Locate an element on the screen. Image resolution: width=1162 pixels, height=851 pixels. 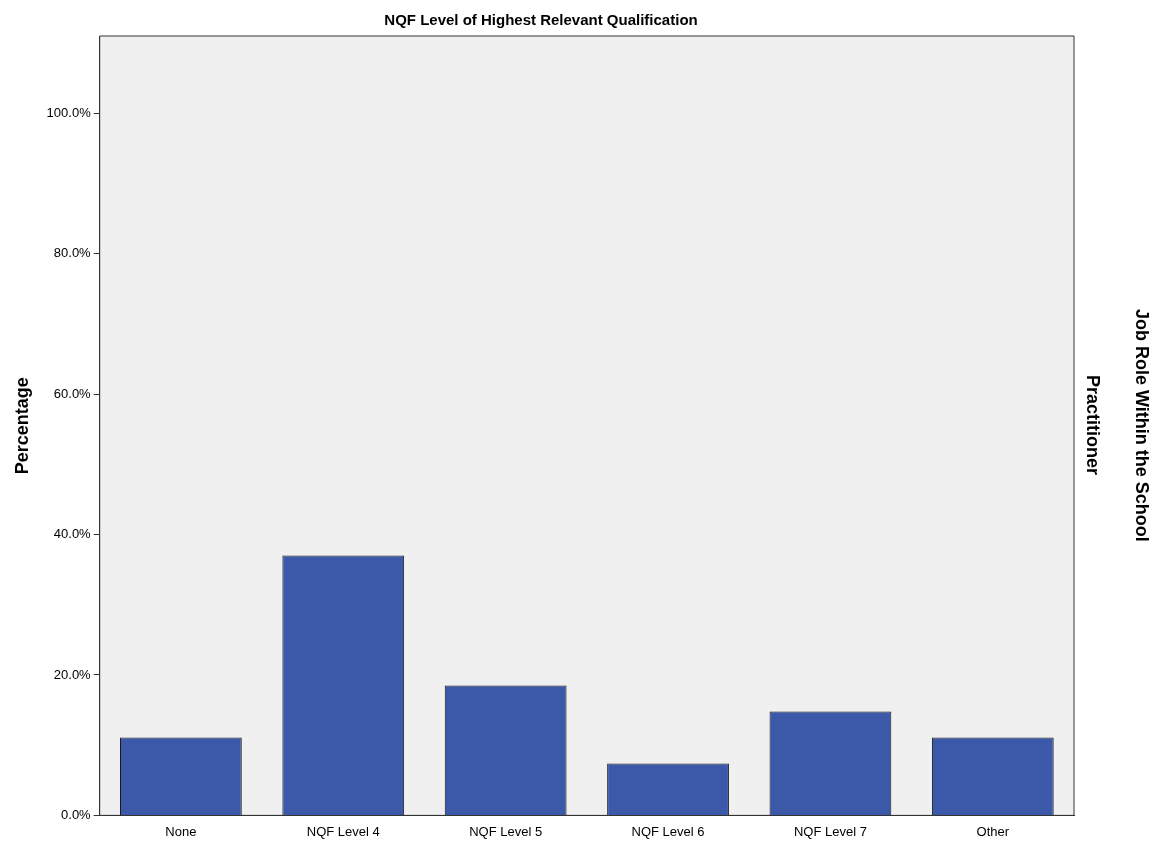
y-tick-label: 80.0% is located at coordinates (72, 253).